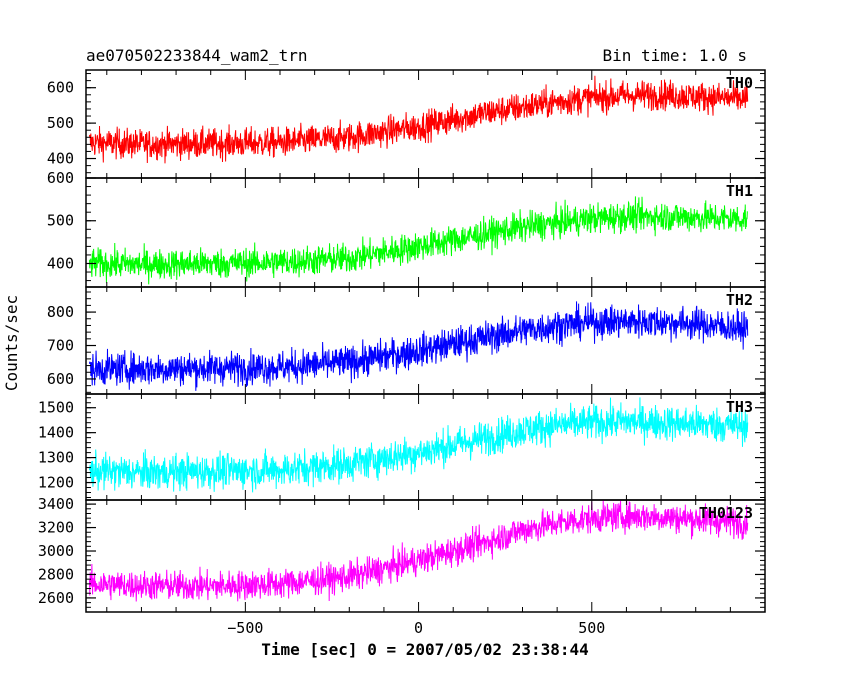 The width and height of the screenshot is (850, 680). Describe the element at coordinates (675, 55) in the screenshot. I see `bin-time-label: Bin time: 1.0 s` at that location.